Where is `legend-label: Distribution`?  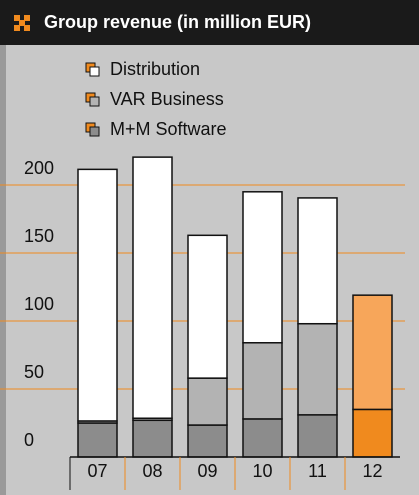 legend-label: Distribution is located at coordinates (155, 69).